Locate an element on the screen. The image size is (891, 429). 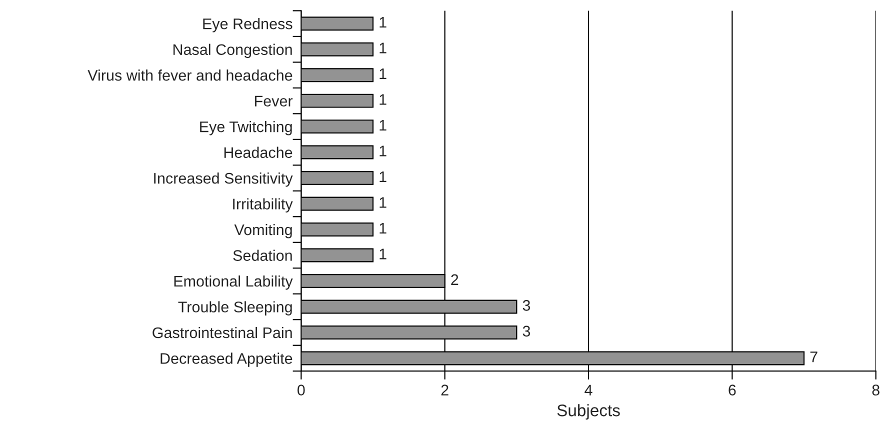
x-tick-label: 8 is located at coordinates (876, 390).